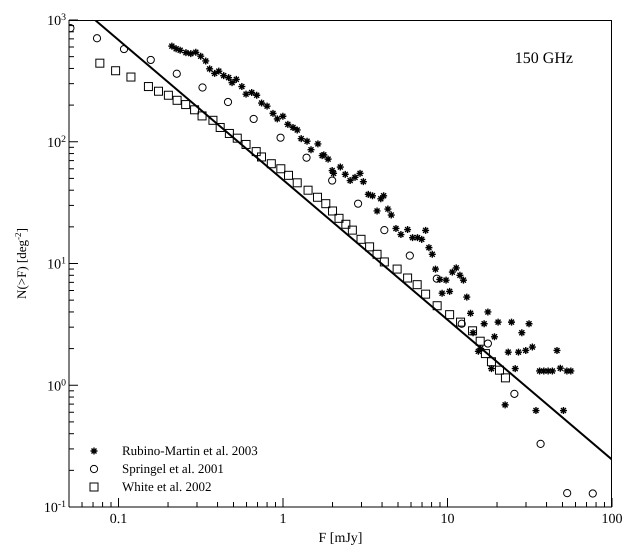 The image size is (623, 546). Describe the element at coordinates (612, 519) in the screenshot. I see `x-tick-label: 100` at that location.